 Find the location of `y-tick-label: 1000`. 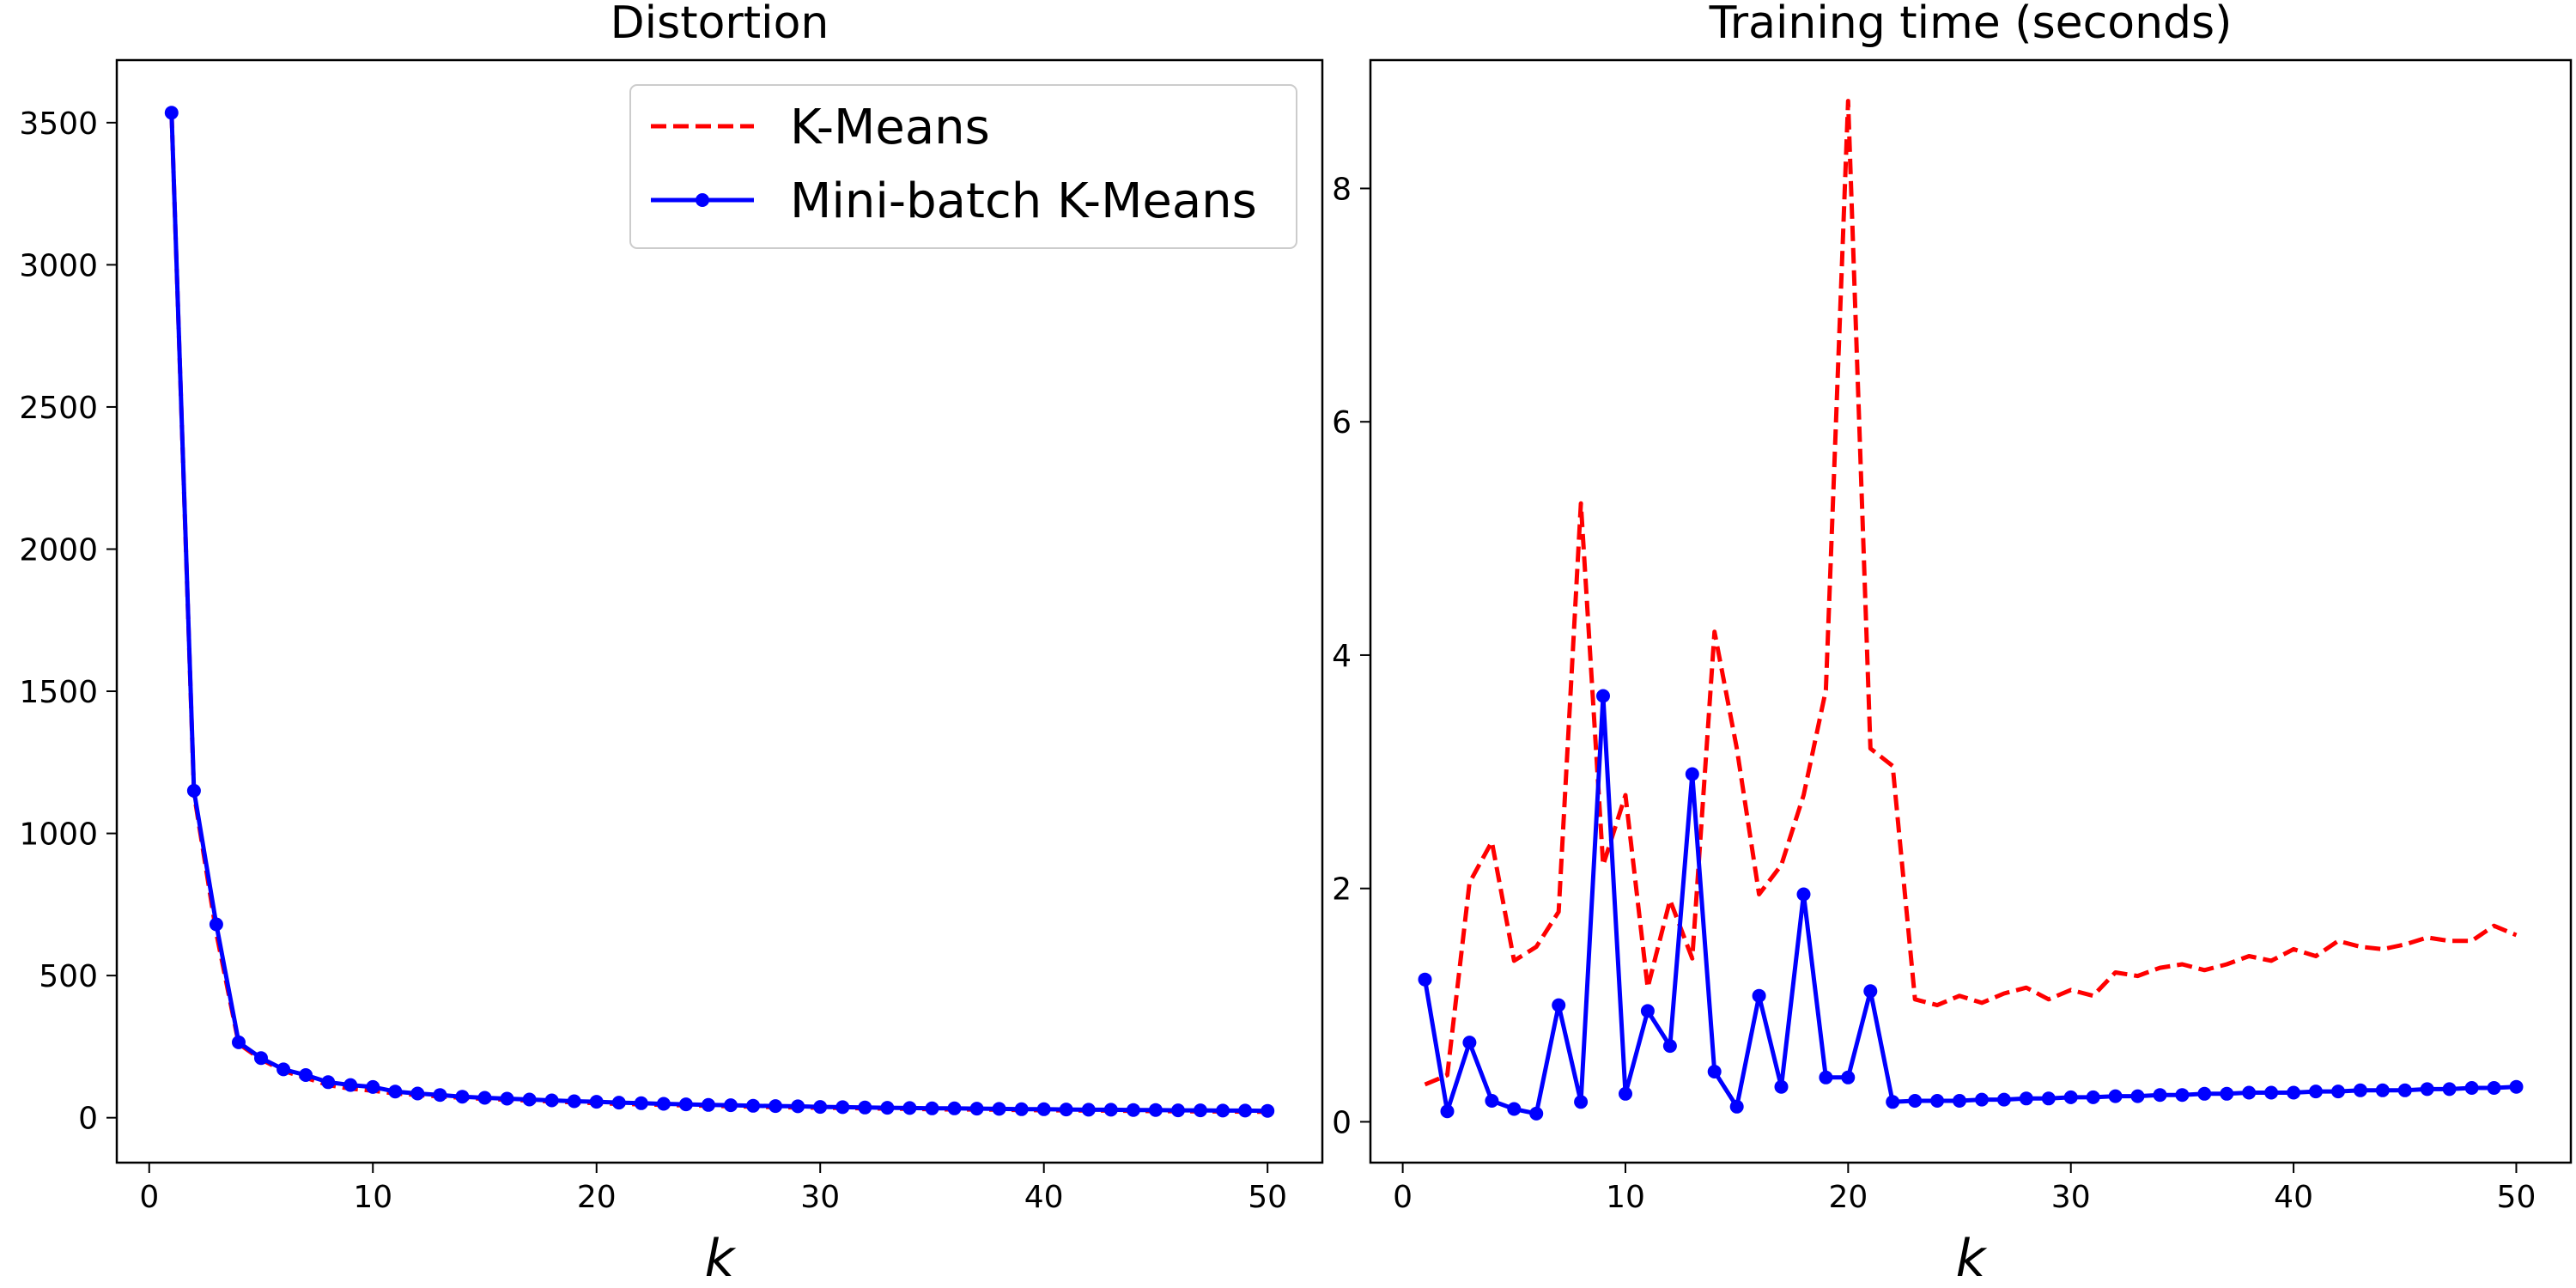

y-tick-label: 1000 is located at coordinates (59, 835).